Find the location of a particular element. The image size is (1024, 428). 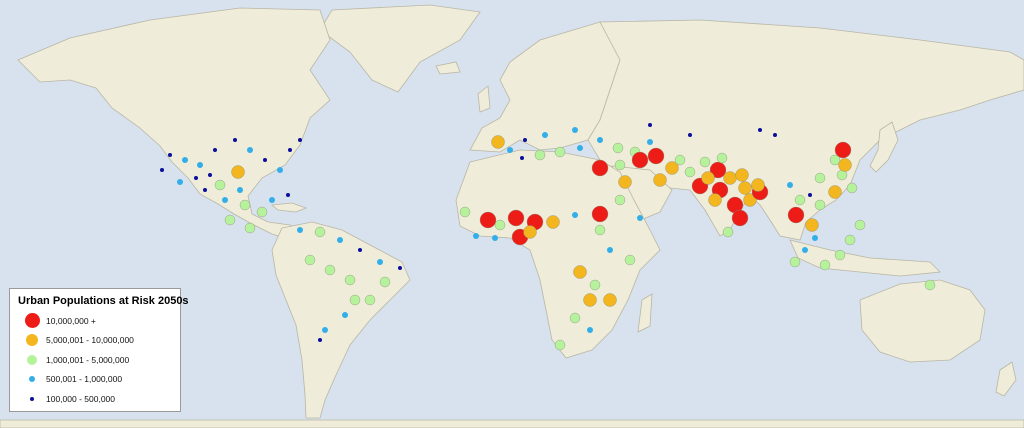

legend-row-500k-1m: 500,001 - 1,000,000 is located at coordinates (96, 380).